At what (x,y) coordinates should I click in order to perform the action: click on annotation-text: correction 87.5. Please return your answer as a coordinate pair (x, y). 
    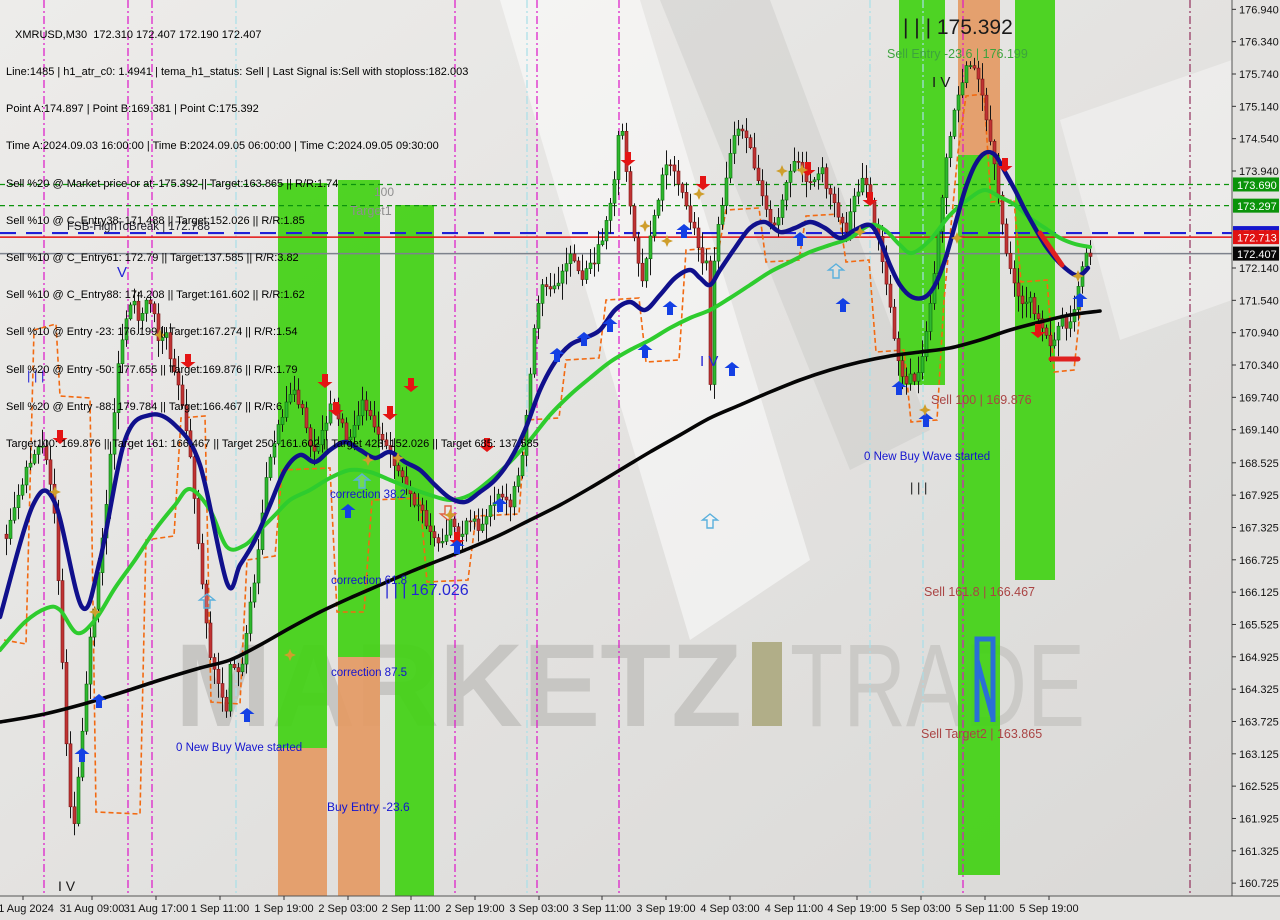
    Looking at the image, I should click on (369, 673).